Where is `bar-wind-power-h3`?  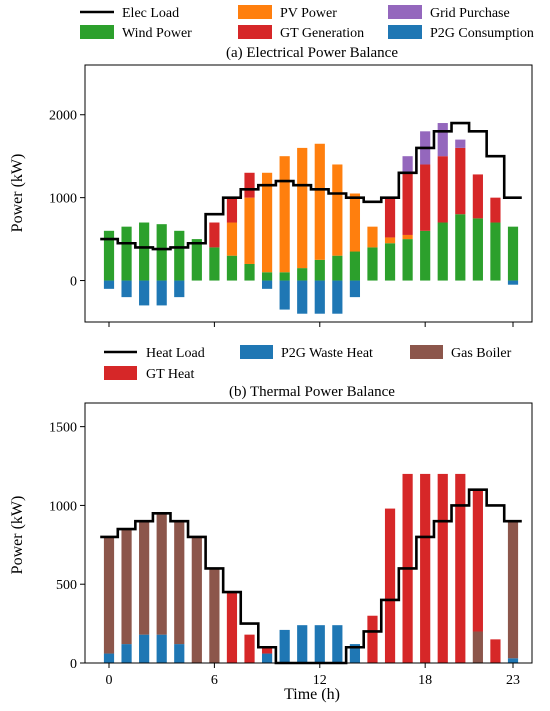
bar-wind-power-h3 is located at coordinates (161, 252).